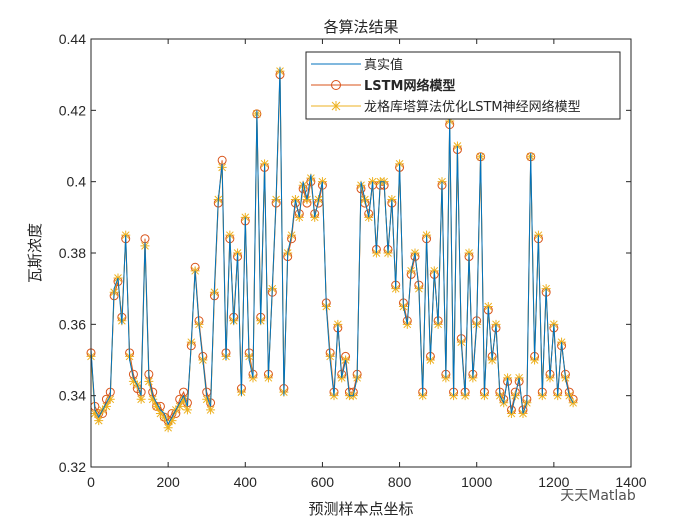 Image resolution: width=700 pixels, height=529 pixels. Describe the element at coordinates (168, 482) in the screenshot. I see `x-tick-label: 200` at that location.